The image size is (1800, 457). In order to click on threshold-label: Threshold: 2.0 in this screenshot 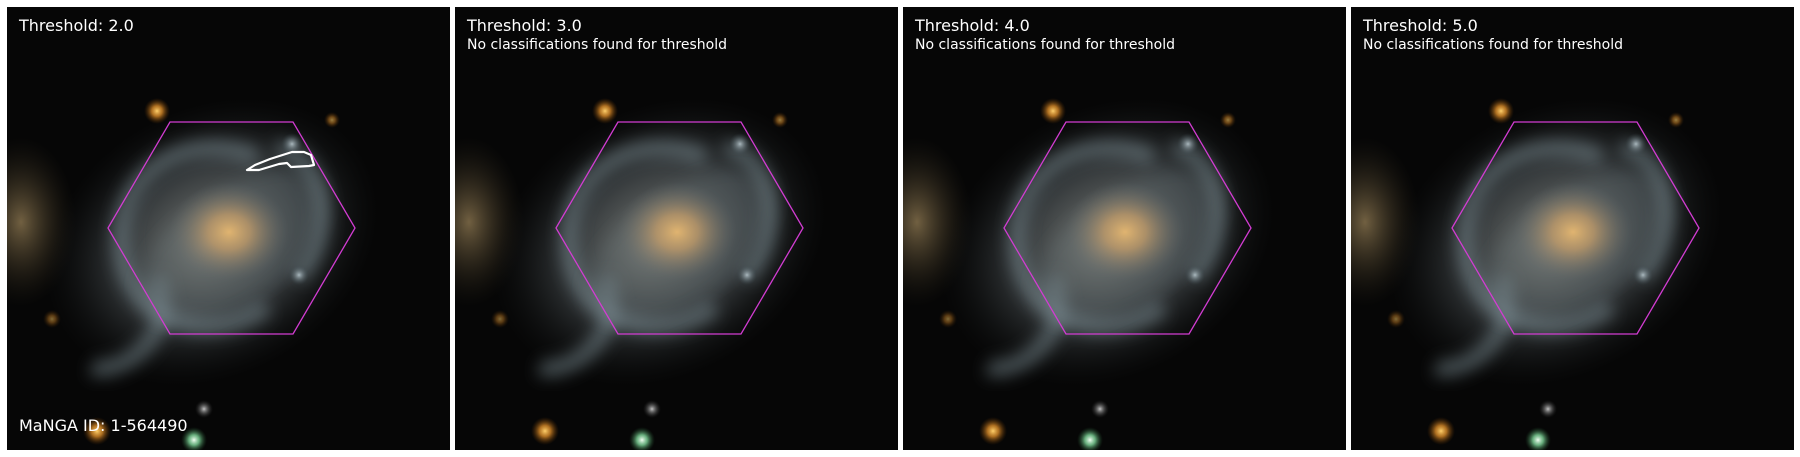, I will do `click(76, 25)`.